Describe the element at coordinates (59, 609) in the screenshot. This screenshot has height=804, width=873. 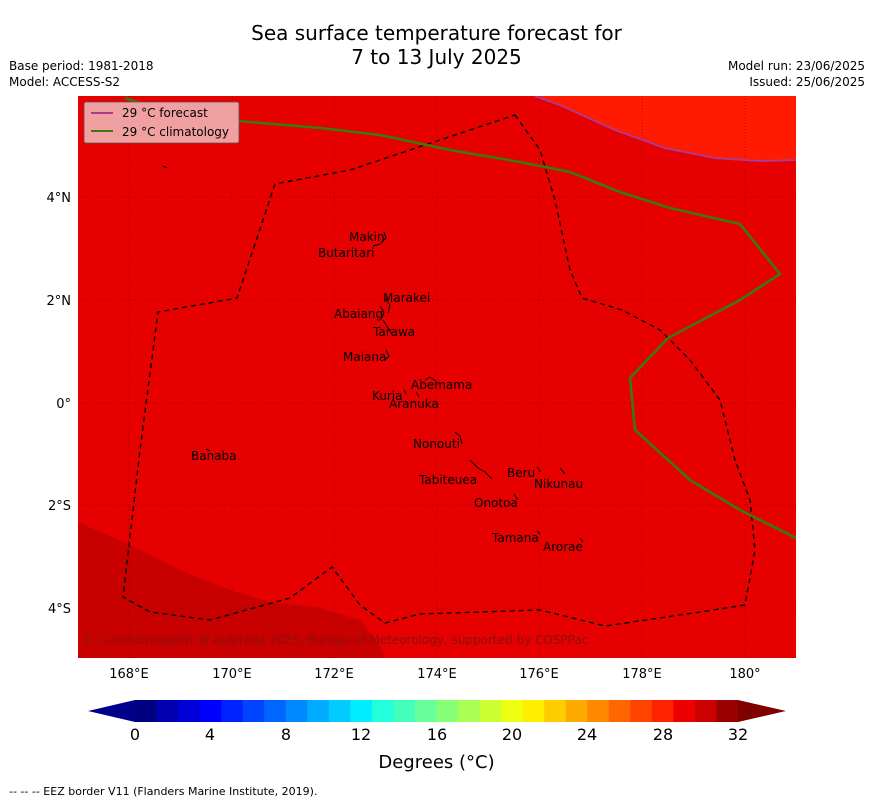
I see `lat-tick-label: 4°S` at that location.